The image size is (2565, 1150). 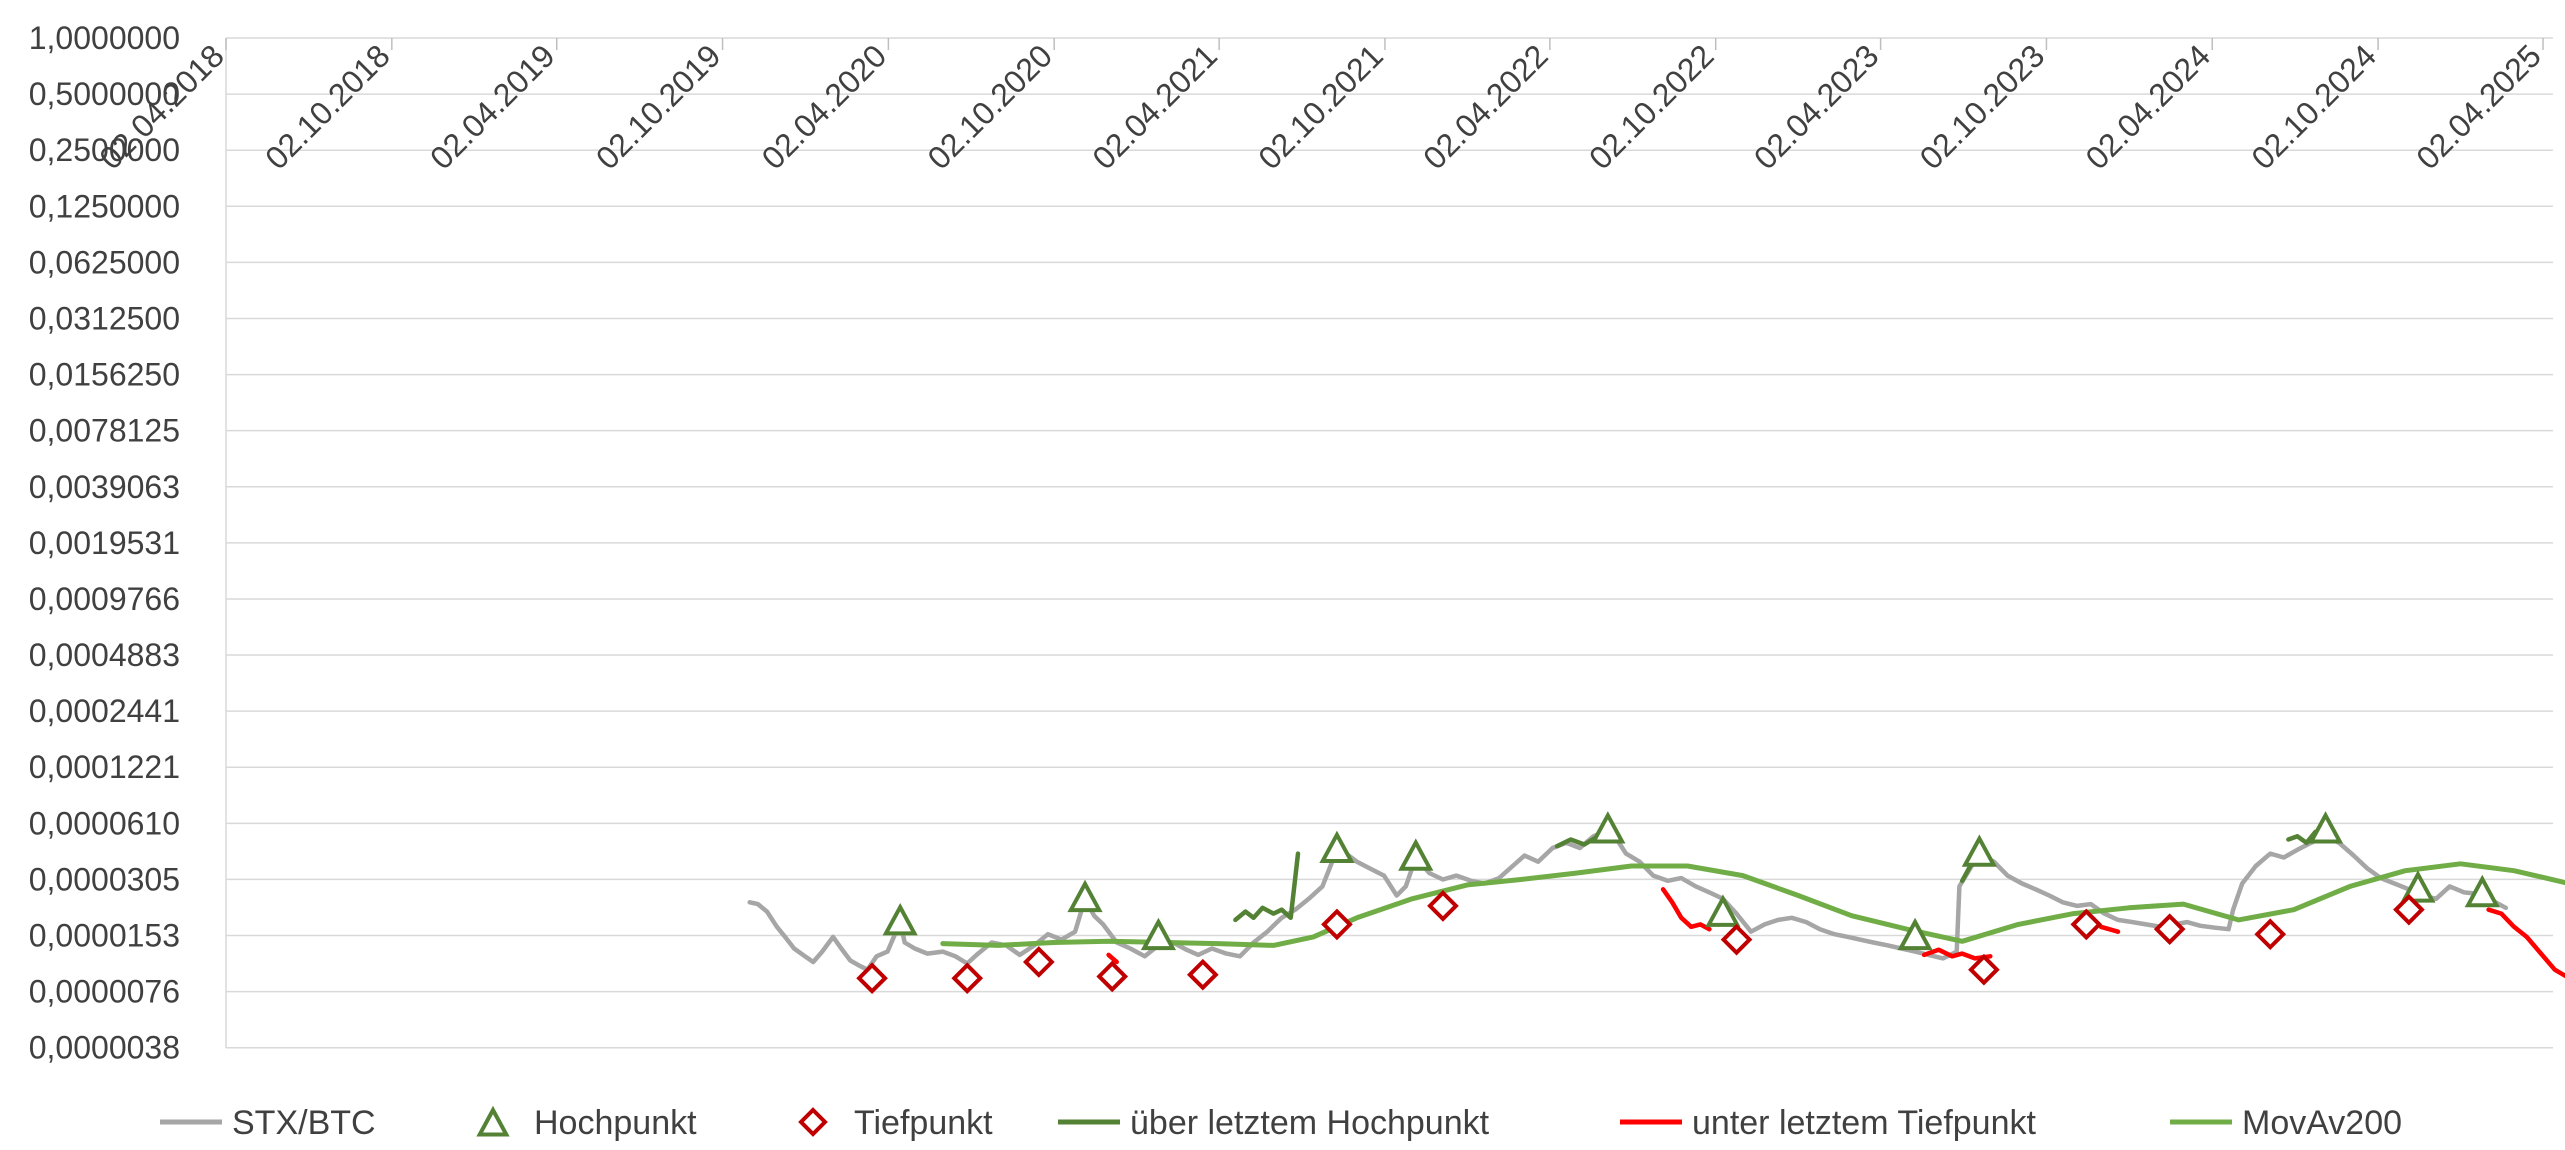 What do you see at coordinates (658, 106) in the screenshot?
I see `x-tick-label: 02.10.2019` at bounding box center [658, 106].